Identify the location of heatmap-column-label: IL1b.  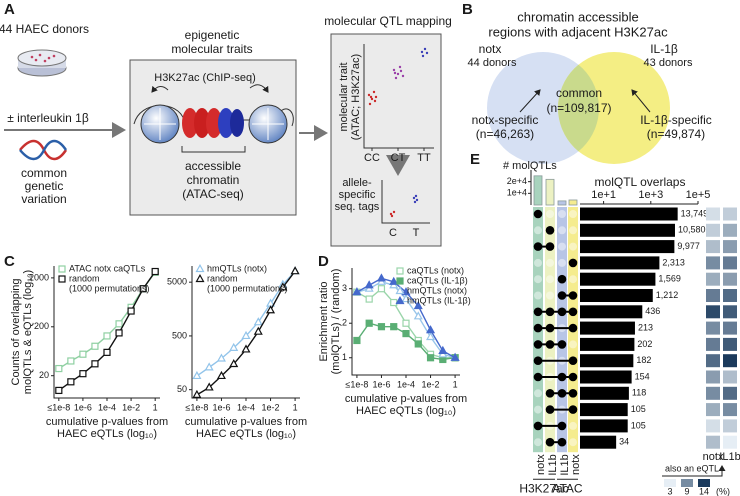
(729, 457).